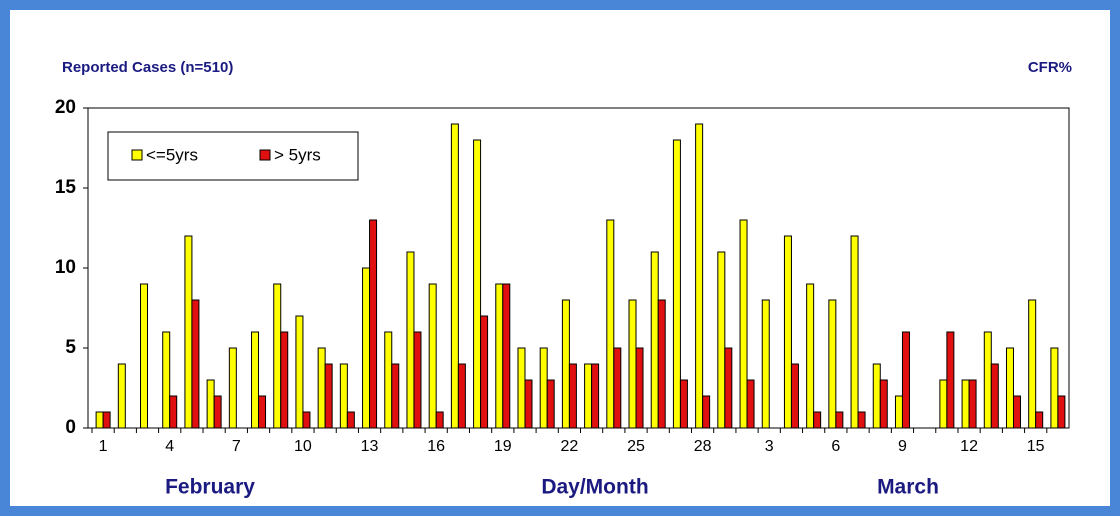 The width and height of the screenshot is (1120, 521). Describe the element at coordinates (1050, 67) in the screenshot. I see `y2-axis-title: CFR%` at that location.